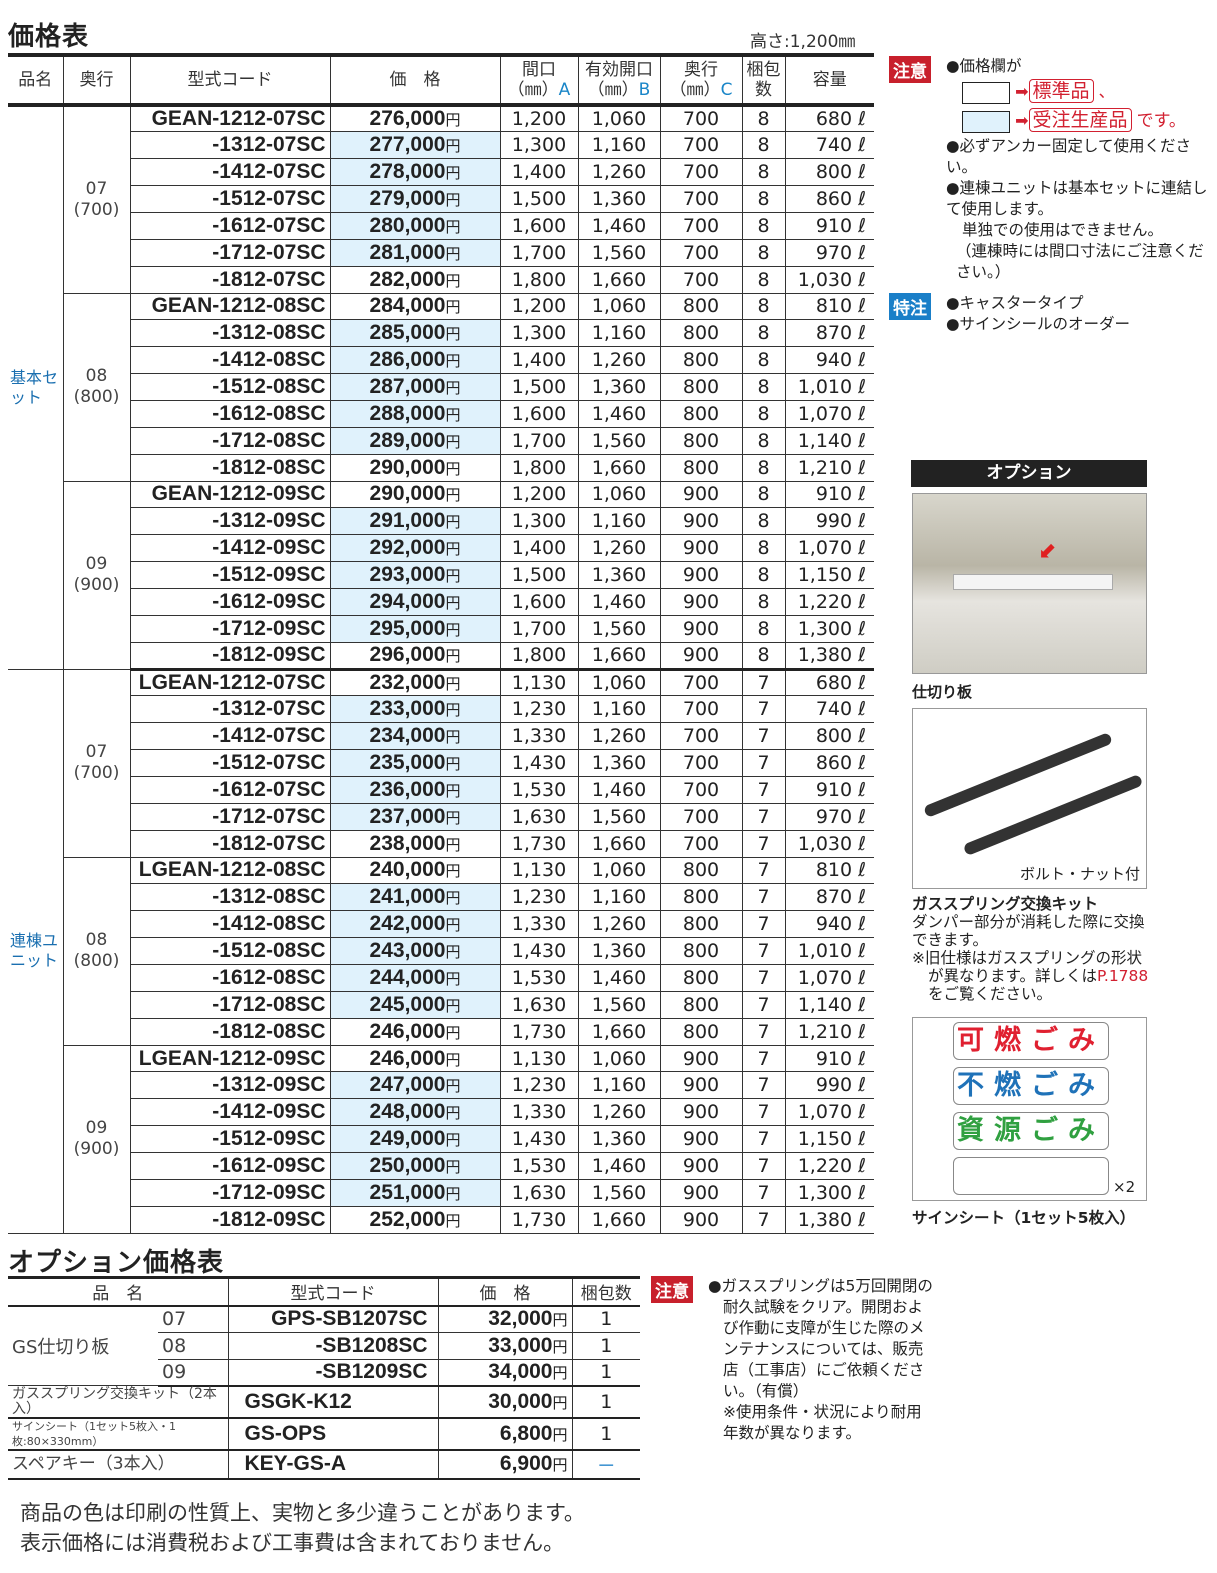 The image size is (1217, 1573). I want to click on table-row: -1512-08SC 287,000円 1,500 1,360 800 8 1,010 ℓ, so click(441, 387).